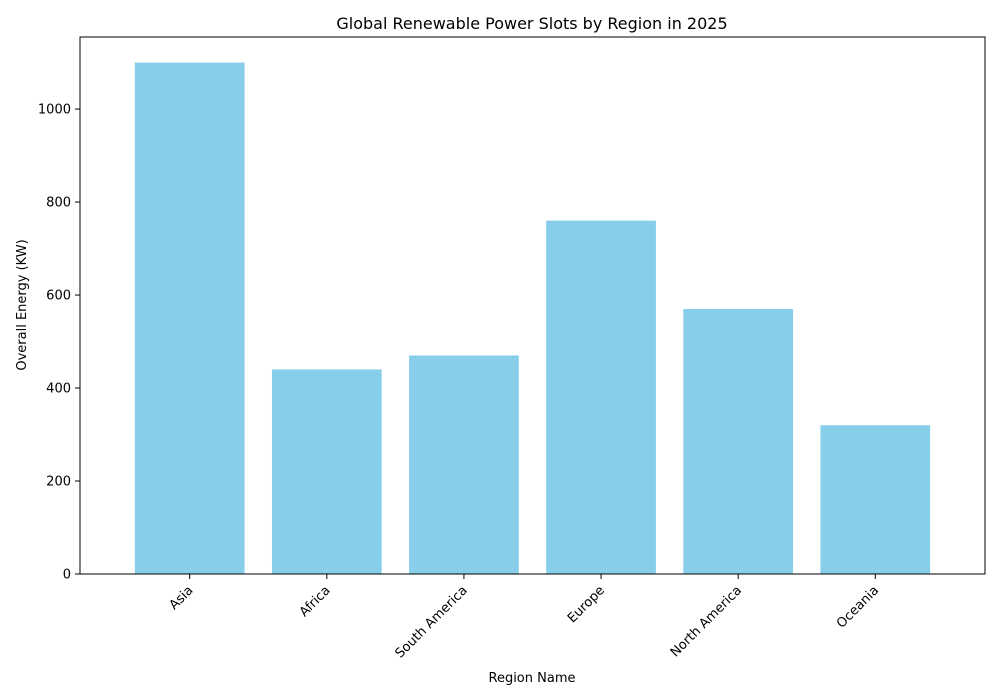 This screenshot has height=700, width=1000. I want to click on bar-south-america, so click(464, 464).